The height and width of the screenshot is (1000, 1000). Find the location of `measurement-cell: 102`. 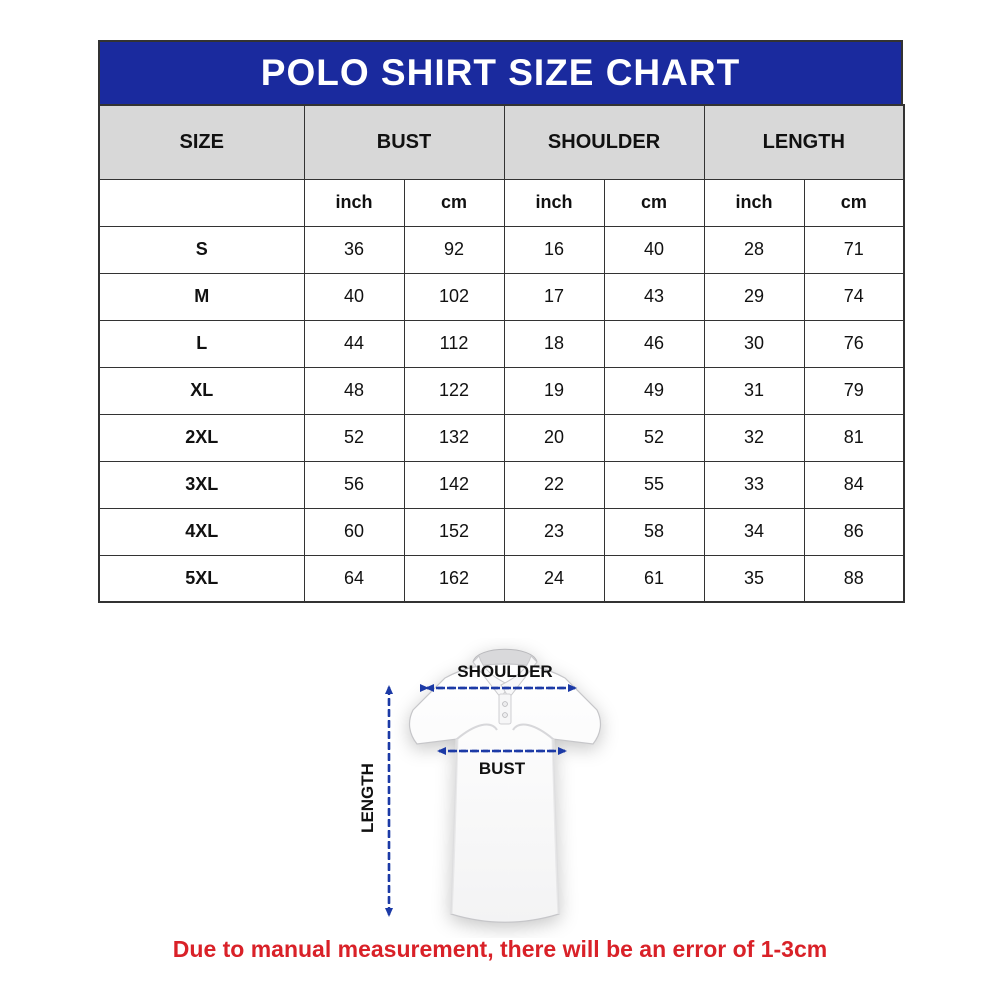

measurement-cell: 102 is located at coordinates (454, 296).